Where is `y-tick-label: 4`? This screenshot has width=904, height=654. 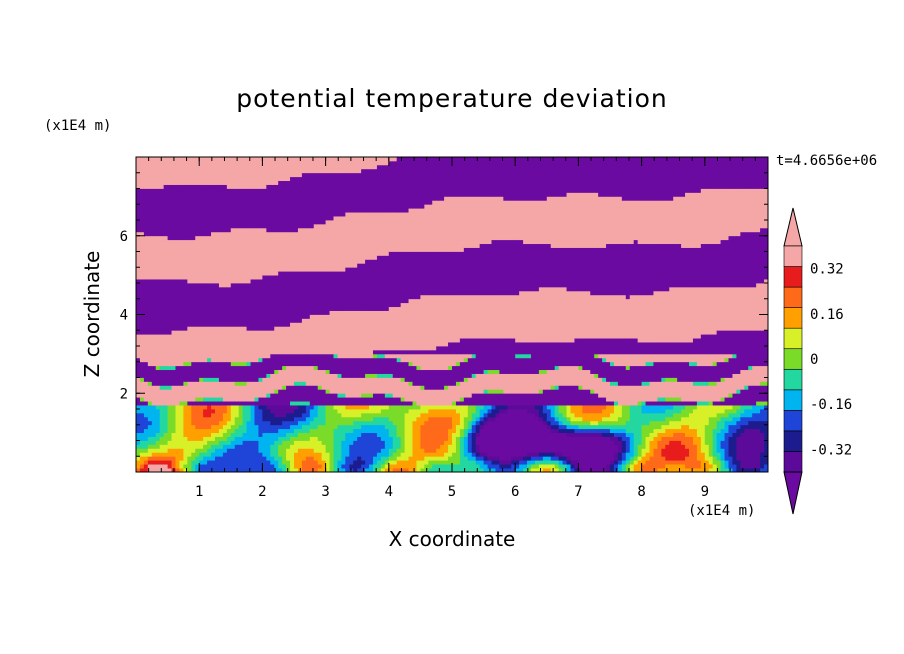
y-tick-label: 4 is located at coordinates (124, 316).